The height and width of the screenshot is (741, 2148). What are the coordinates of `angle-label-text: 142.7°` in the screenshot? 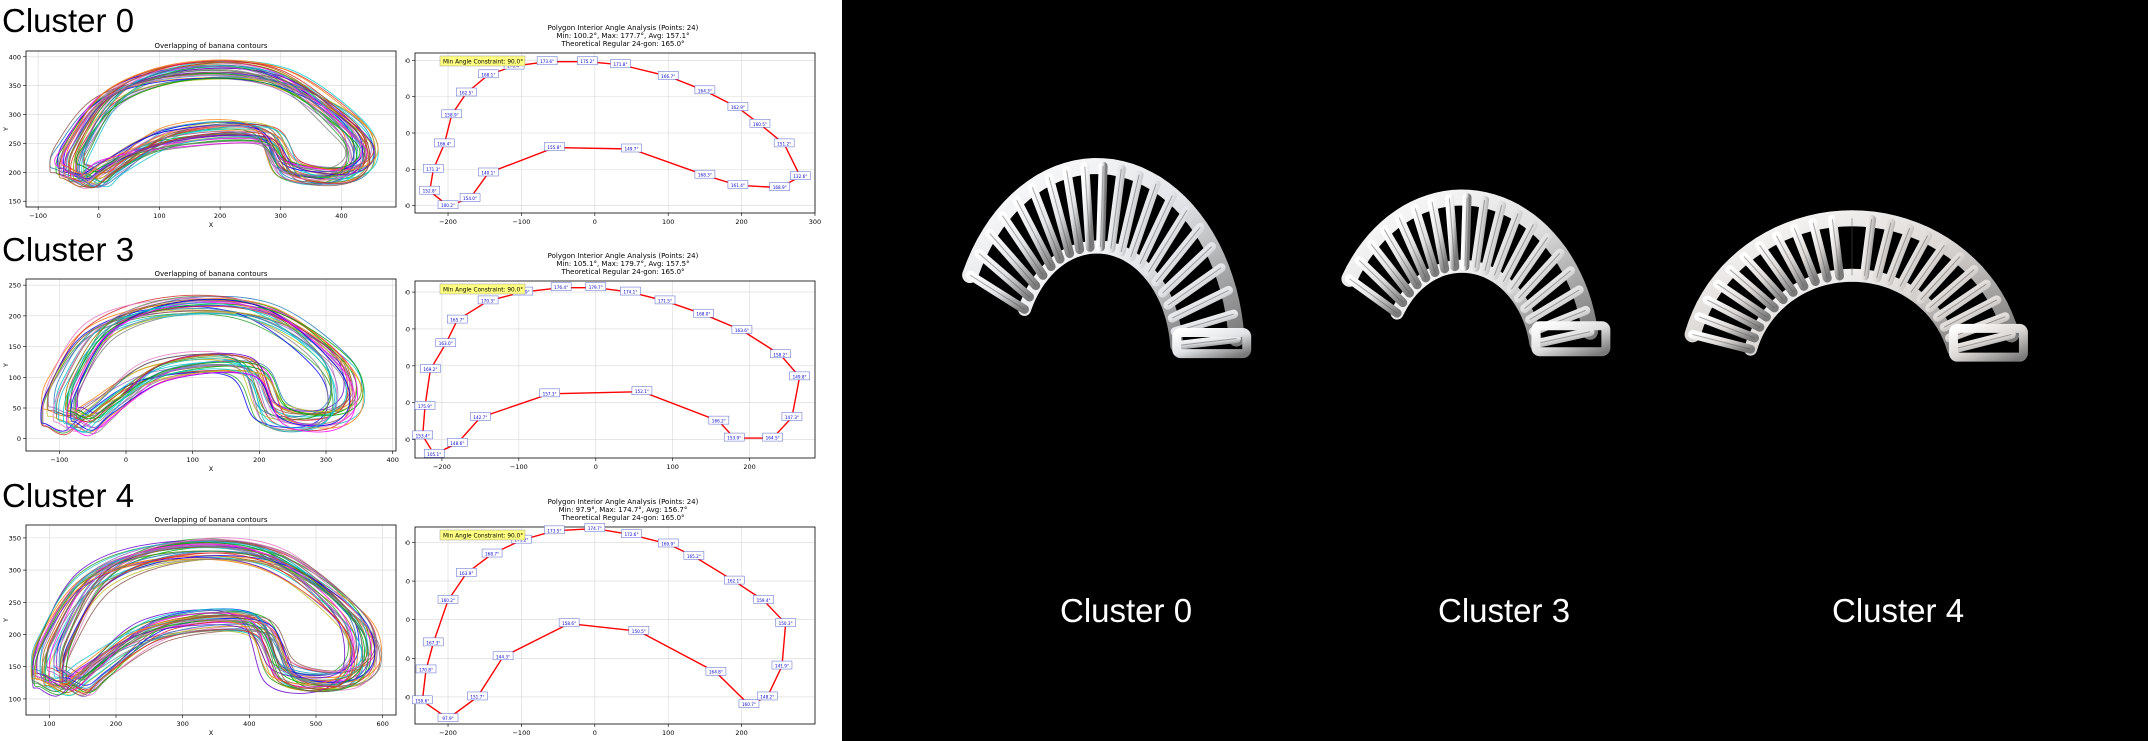 It's located at (480, 417).